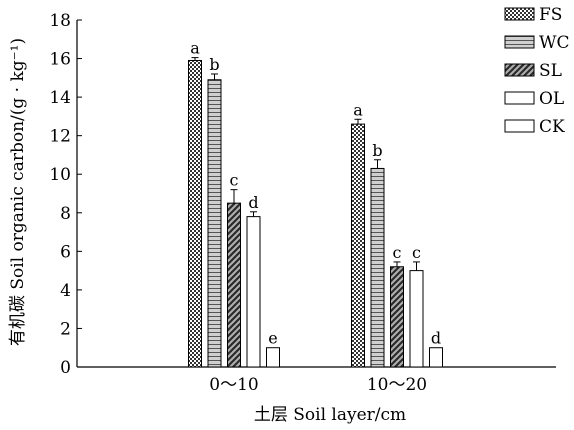 This screenshot has height=430, width=574. What do you see at coordinates (552, 127) in the screenshot?
I see `legend-label-ck: CK` at bounding box center [552, 127].